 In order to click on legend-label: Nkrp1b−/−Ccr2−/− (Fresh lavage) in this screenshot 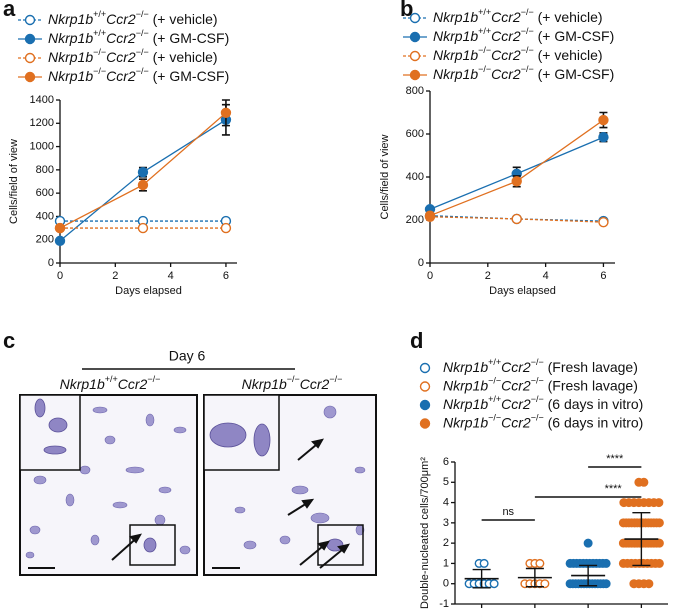, I will do `click(540, 384)`.